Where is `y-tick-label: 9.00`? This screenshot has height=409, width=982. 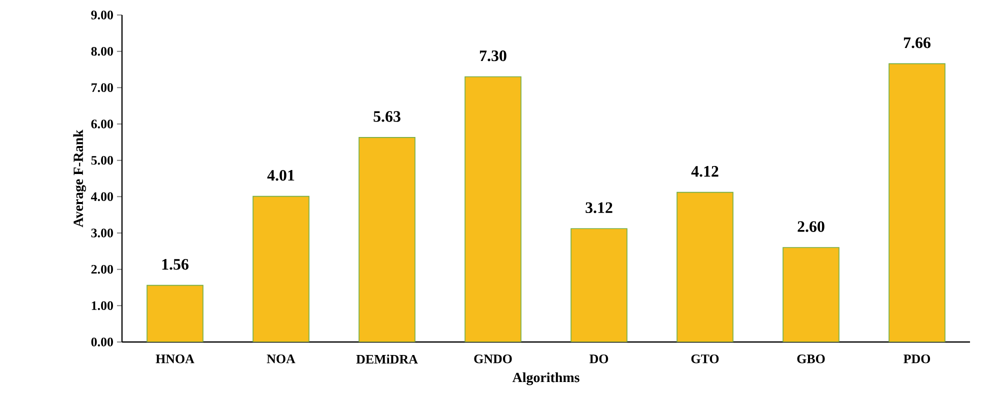
y-tick-label: 9.00 is located at coordinates (102, 15).